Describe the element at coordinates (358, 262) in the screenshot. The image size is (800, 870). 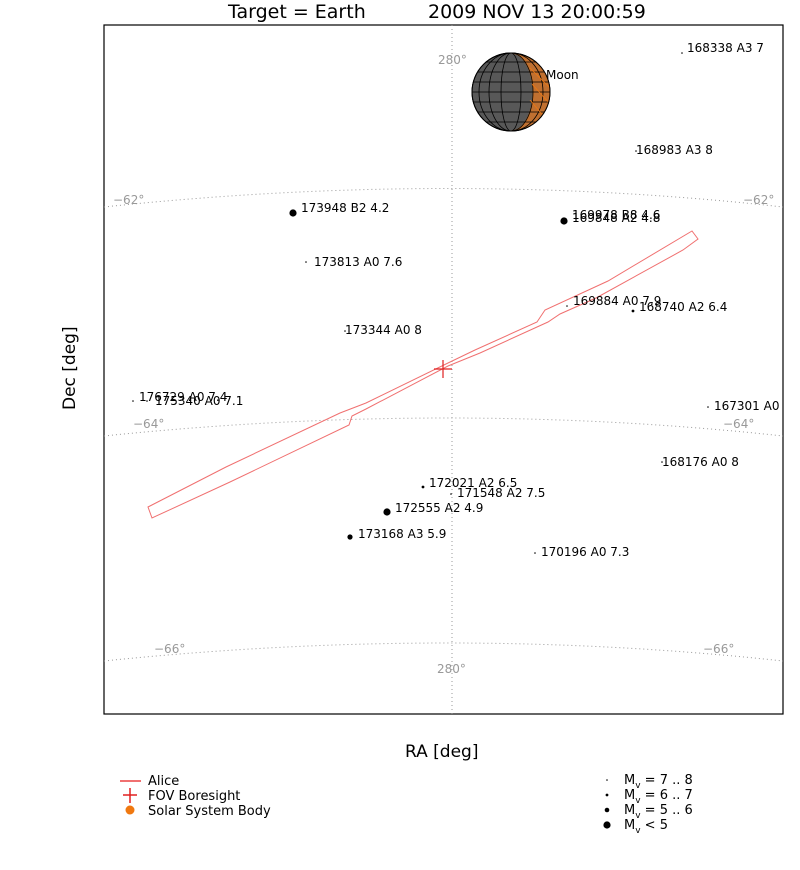
I see `star-label: 173813 A0 7.6` at that location.